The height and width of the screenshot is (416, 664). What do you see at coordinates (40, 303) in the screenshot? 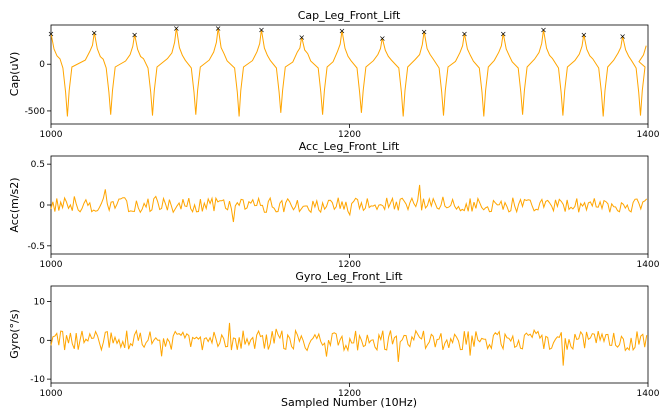
I see `y-tick-label: 10` at bounding box center [40, 303].